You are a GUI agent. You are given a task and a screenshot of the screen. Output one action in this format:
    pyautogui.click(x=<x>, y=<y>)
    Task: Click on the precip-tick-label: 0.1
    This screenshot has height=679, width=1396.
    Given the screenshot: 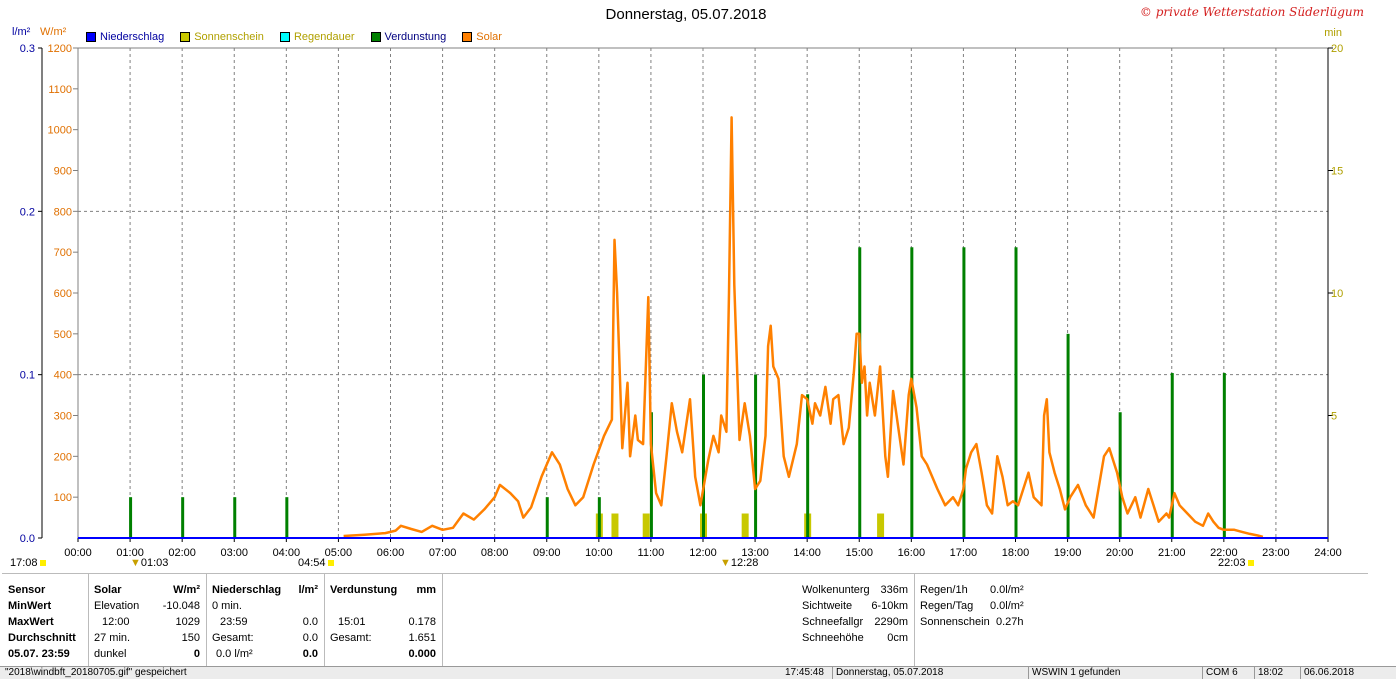 What is the action you would take?
    pyautogui.click(x=27, y=376)
    